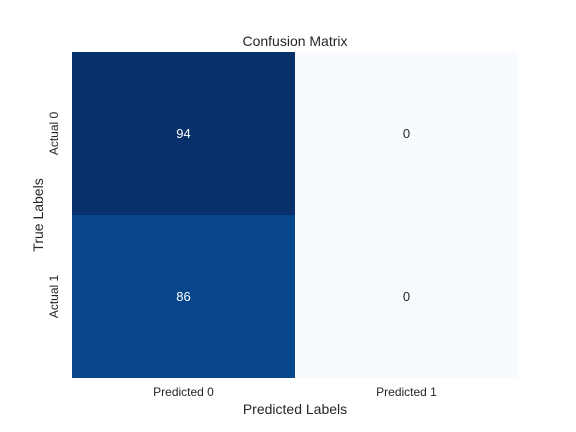 The image size is (576, 432). What do you see at coordinates (183, 392) in the screenshot?
I see `x-tick-label: Predicted 0` at bounding box center [183, 392].